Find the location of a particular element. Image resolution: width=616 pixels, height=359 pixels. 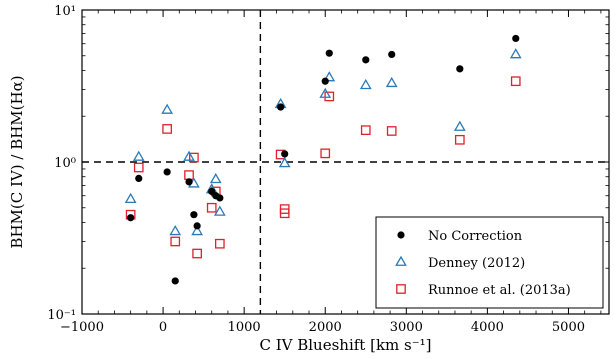

y-axis-title: BHM(C IV) / BHM(Hα) is located at coordinates (17, 161).